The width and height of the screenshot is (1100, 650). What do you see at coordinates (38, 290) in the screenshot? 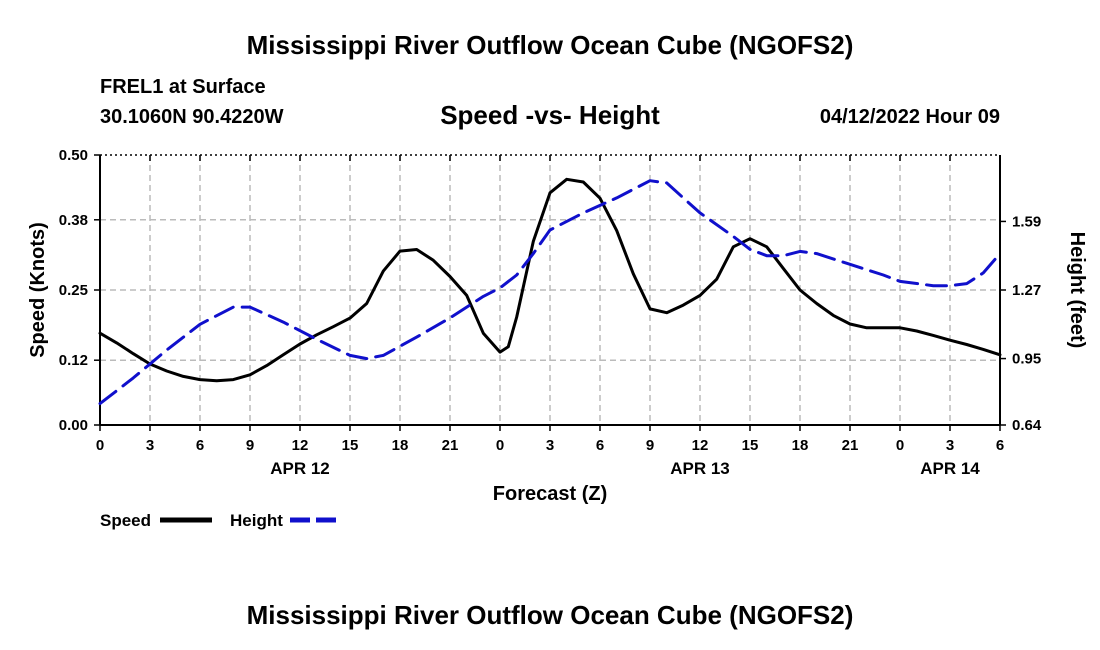
I see `y-axis-title: Speed (Knots)` at bounding box center [38, 290].